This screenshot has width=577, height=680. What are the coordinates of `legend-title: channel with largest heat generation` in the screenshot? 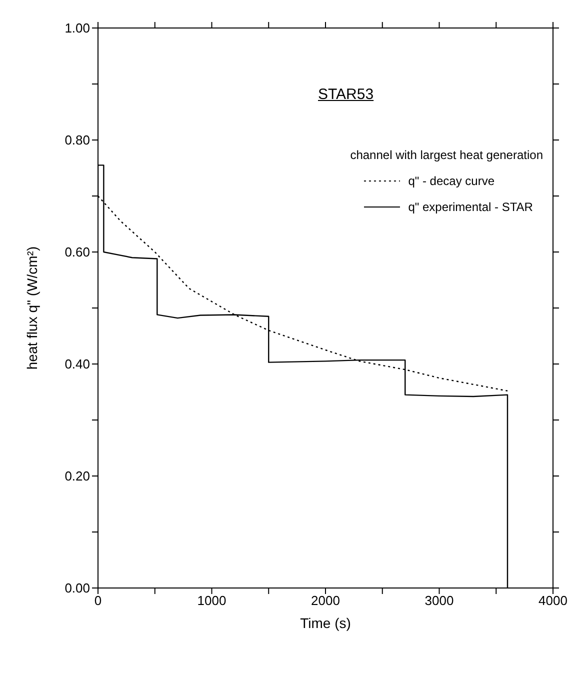 It's located at (446, 155).